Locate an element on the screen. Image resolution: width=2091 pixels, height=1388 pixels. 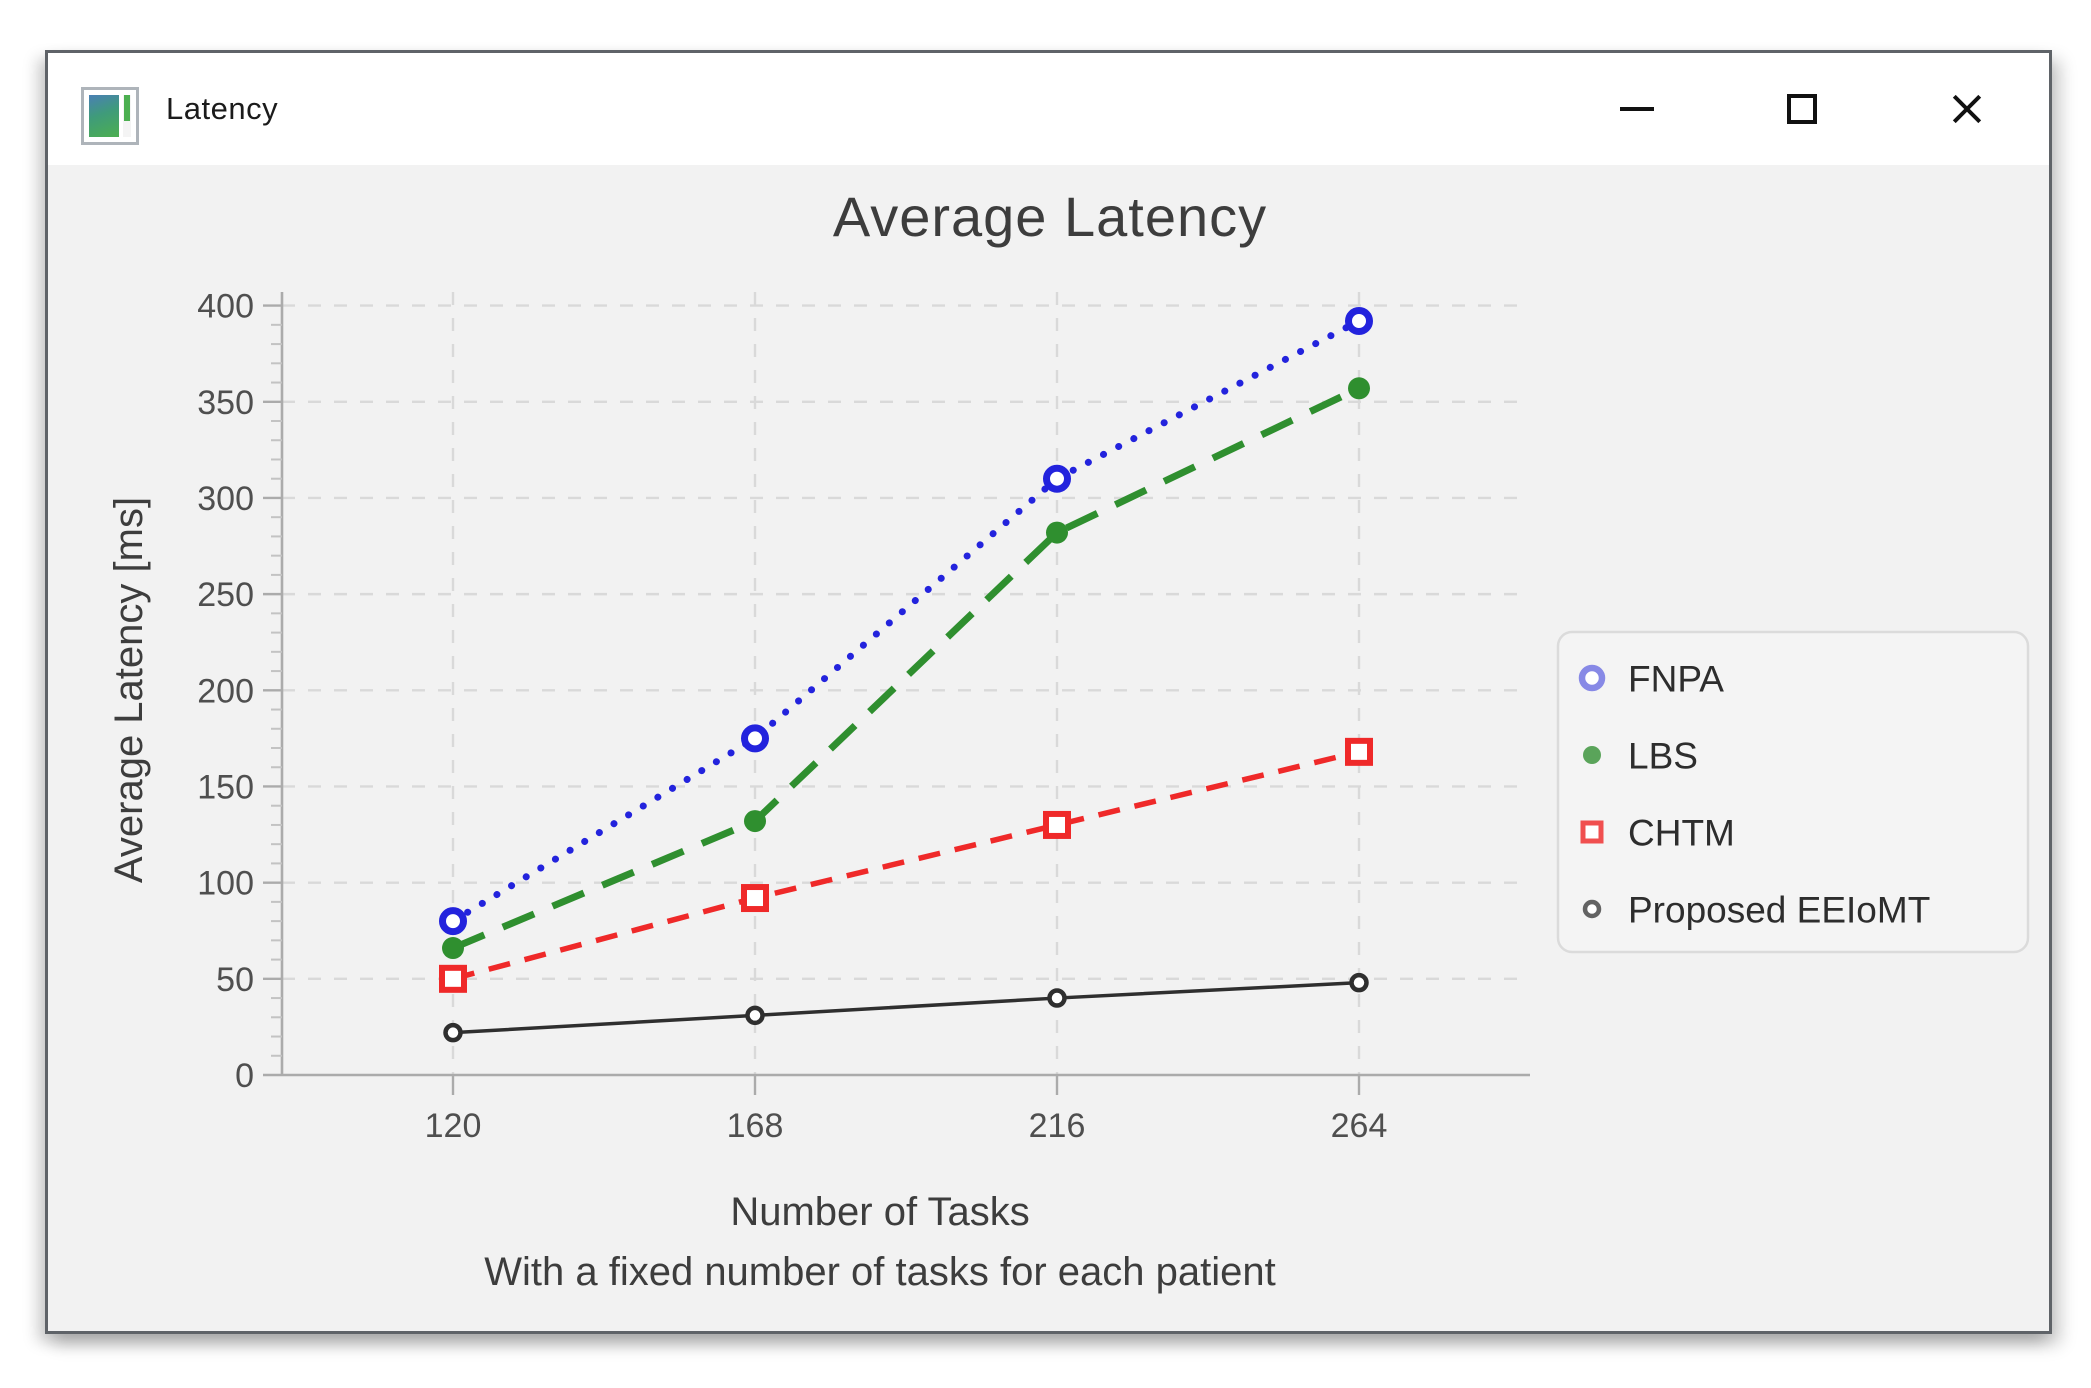
maximize-button is located at coordinates (1801, 109).